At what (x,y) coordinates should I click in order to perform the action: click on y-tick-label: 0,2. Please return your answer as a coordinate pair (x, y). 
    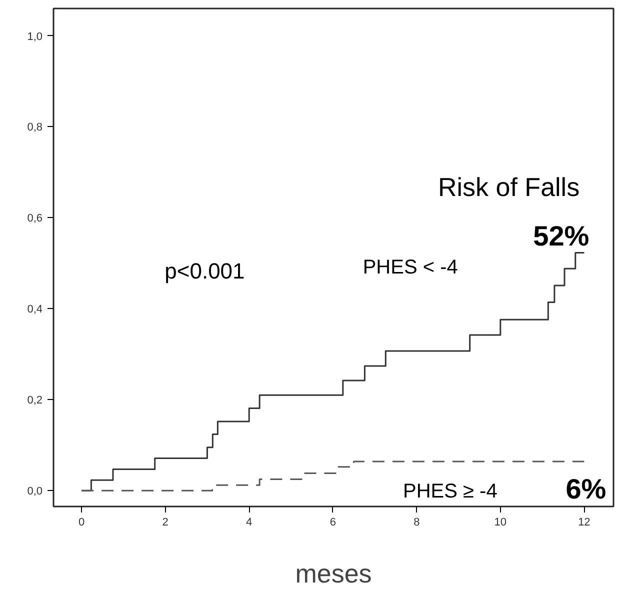
    Looking at the image, I should click on (35, 400).